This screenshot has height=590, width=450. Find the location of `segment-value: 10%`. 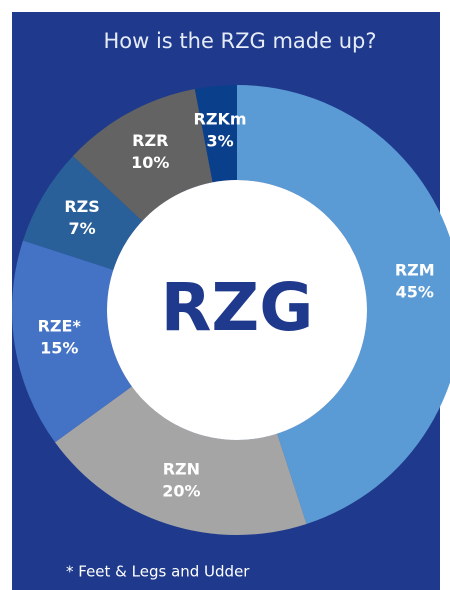

segment-value: 10% is located at coordinates (150, 162).